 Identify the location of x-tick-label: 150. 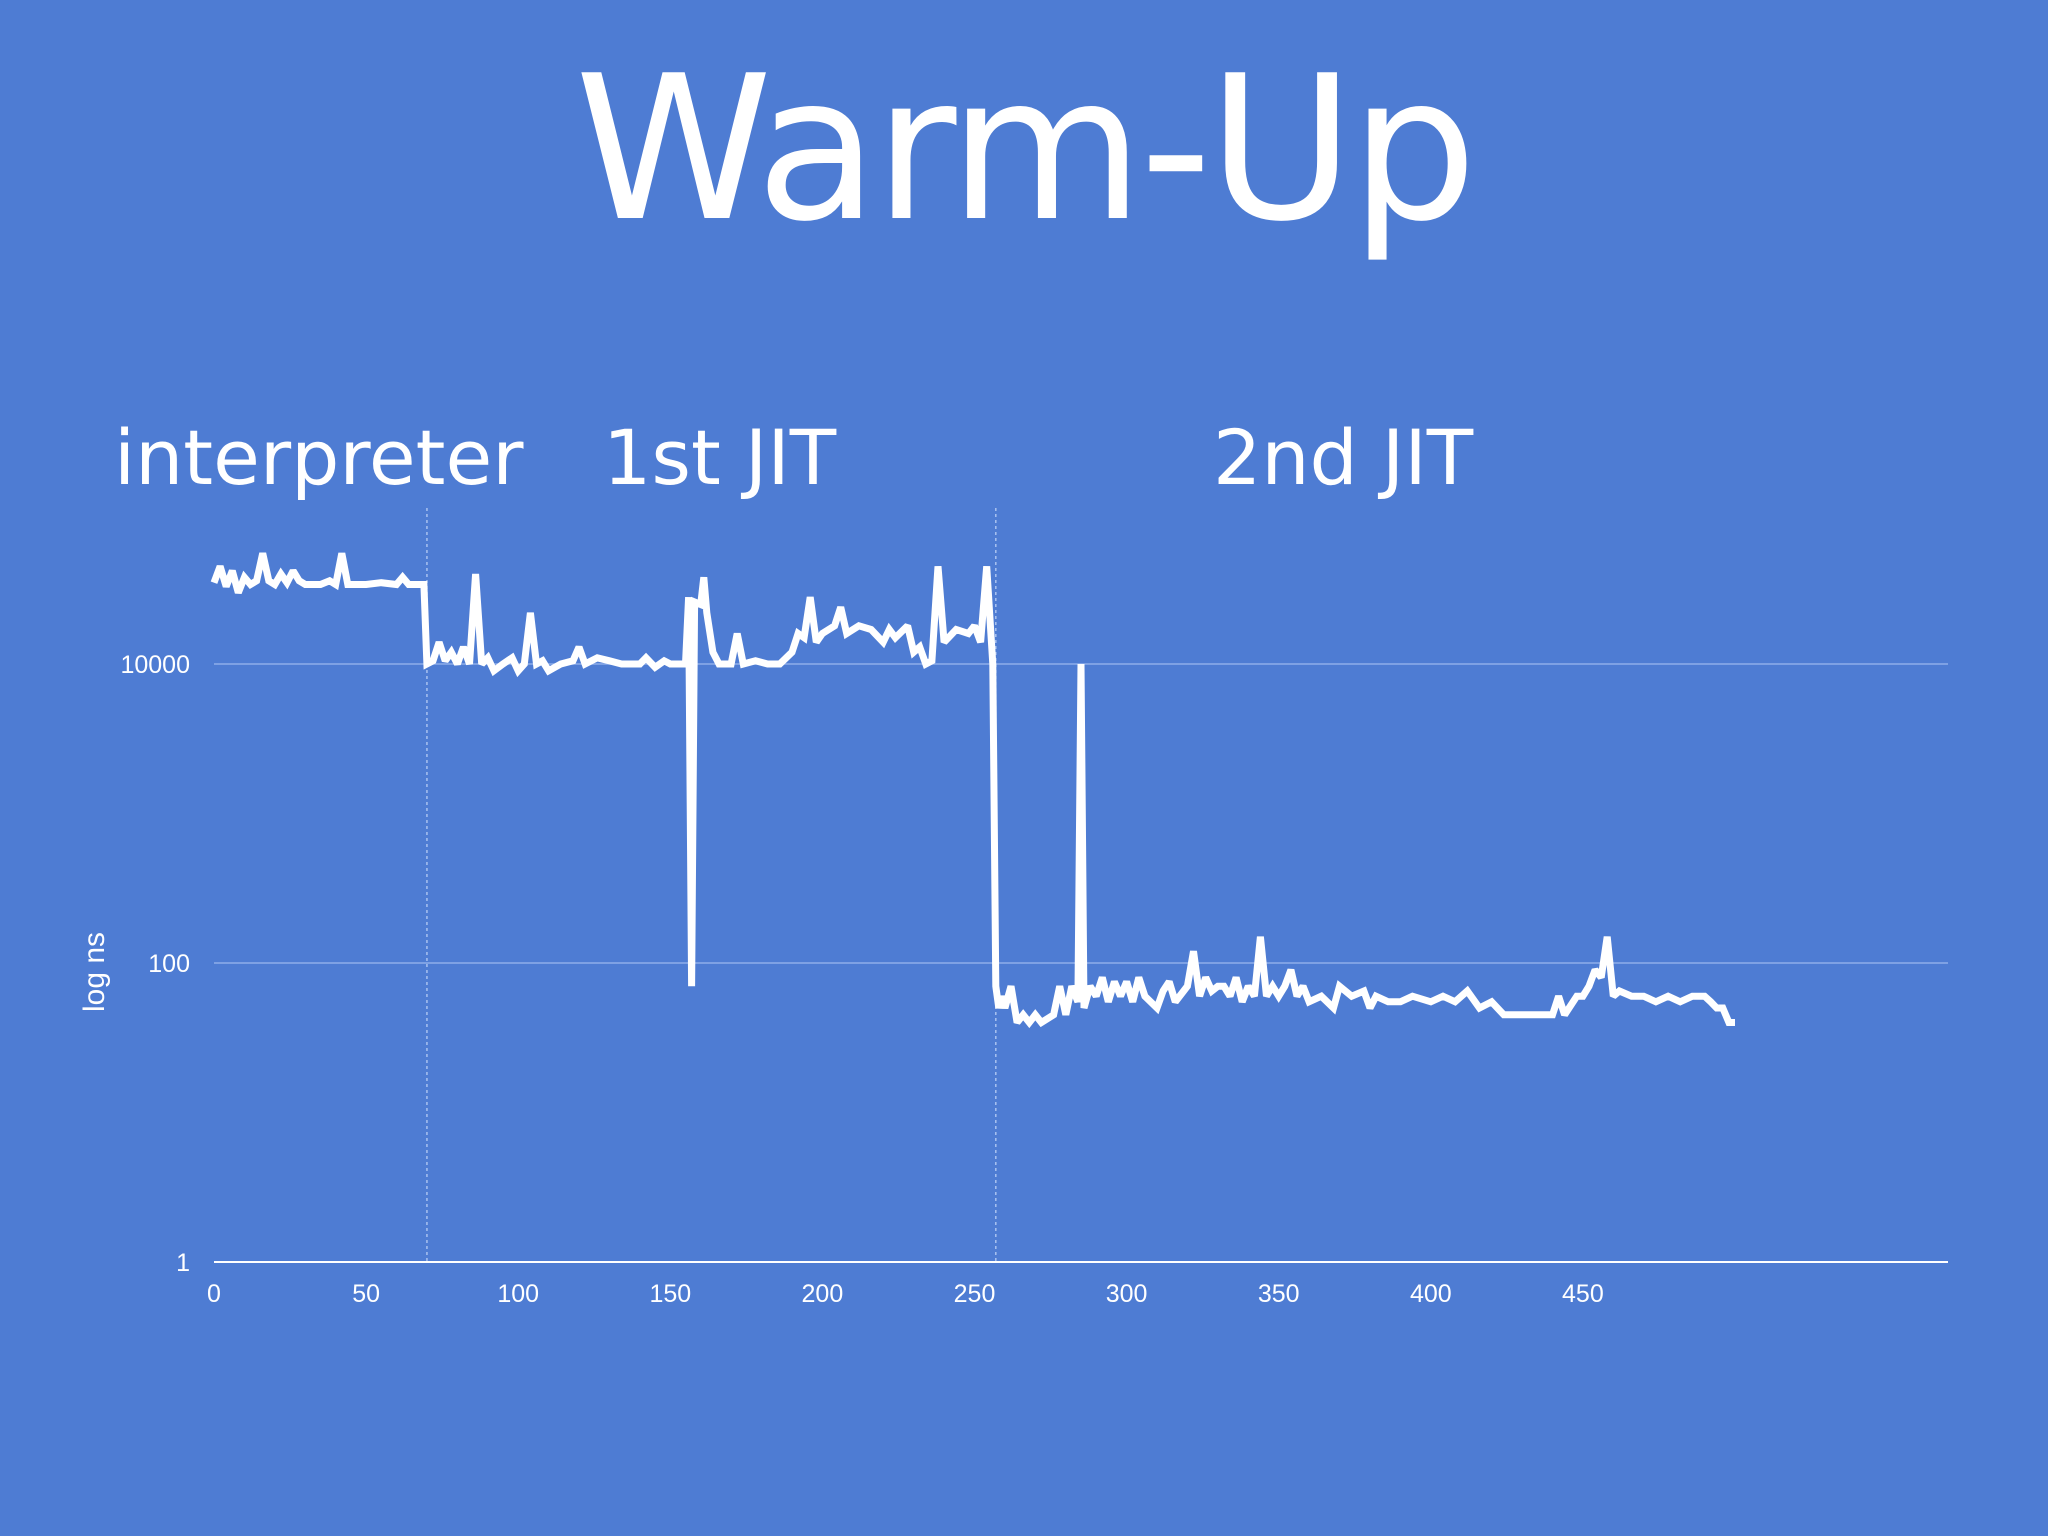
(670, 1294).